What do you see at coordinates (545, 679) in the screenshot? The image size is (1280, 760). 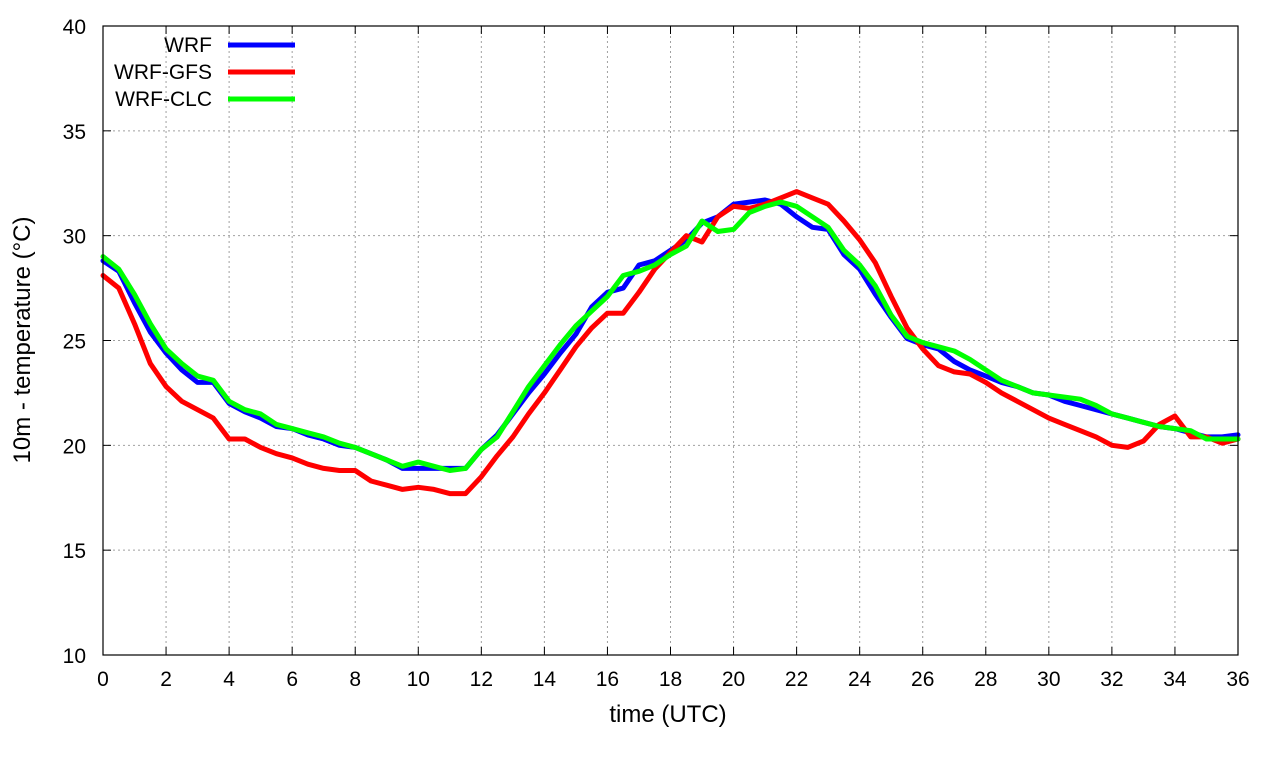 I see `x-tick-label: 14` at bounding box center [545, 679].